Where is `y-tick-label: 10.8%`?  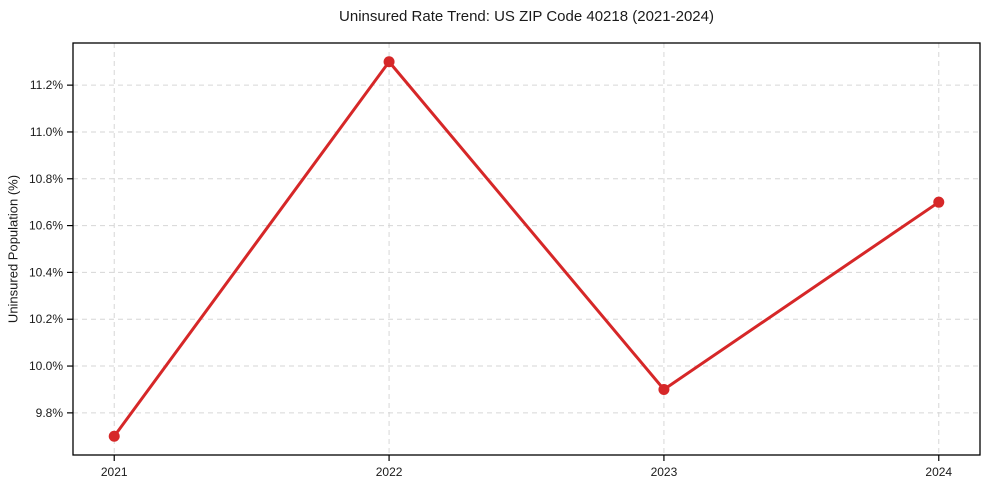 y-tick-label: 10.8% is located at coordinates (46, 179).